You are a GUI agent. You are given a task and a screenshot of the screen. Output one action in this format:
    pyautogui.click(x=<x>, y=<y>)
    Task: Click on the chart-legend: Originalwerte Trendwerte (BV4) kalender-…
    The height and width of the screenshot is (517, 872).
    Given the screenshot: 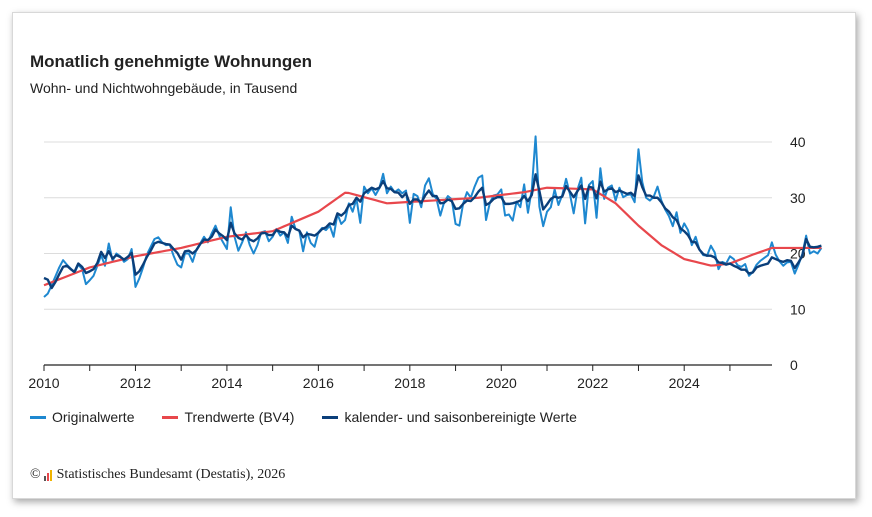 What is the action you would take?
    pyautogui.click(x=317, y=417)
    